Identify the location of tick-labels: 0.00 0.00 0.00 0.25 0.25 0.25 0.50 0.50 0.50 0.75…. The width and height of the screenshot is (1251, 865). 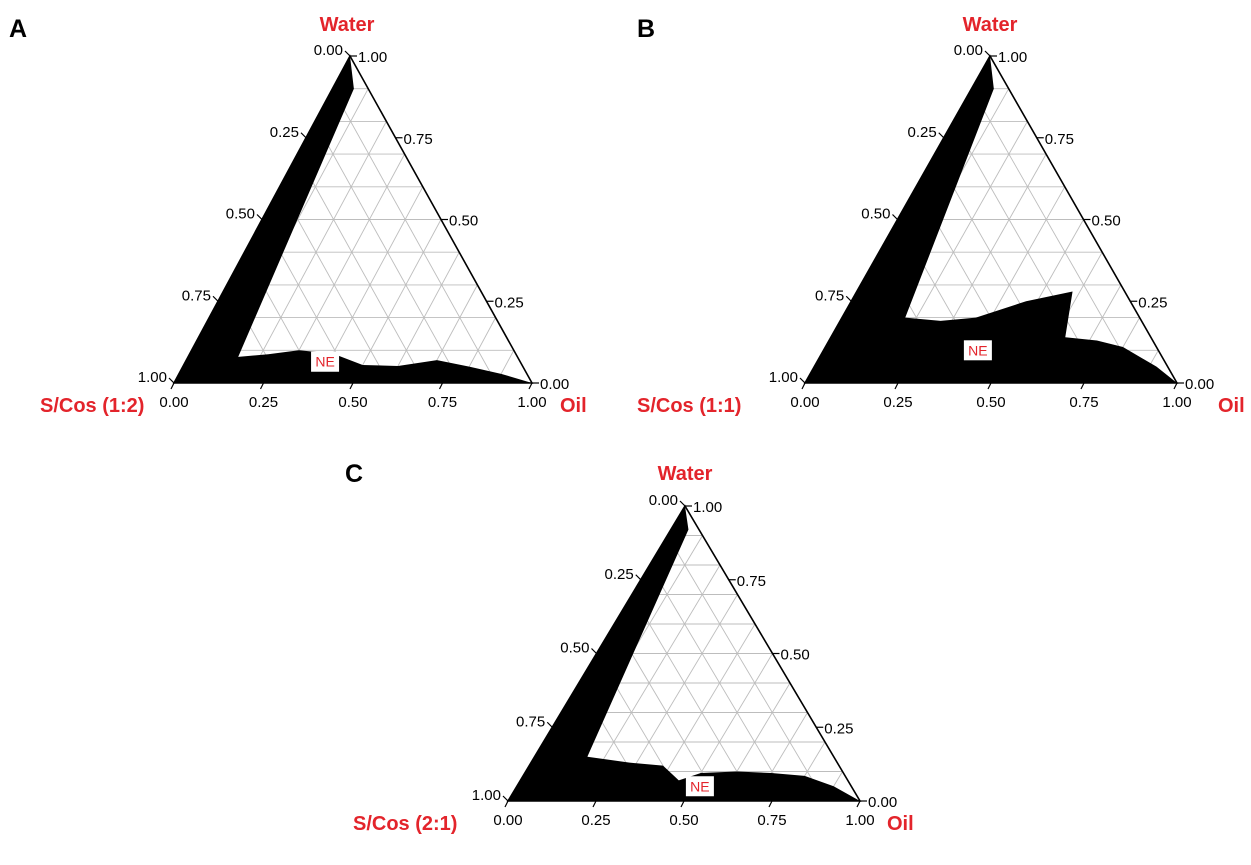
(353, 226).